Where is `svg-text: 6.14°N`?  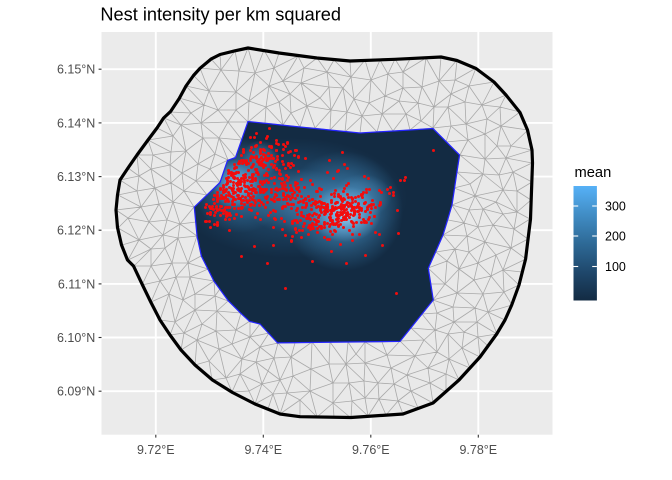 svg-text: 6.14°N is located at coordinates (76, 123).